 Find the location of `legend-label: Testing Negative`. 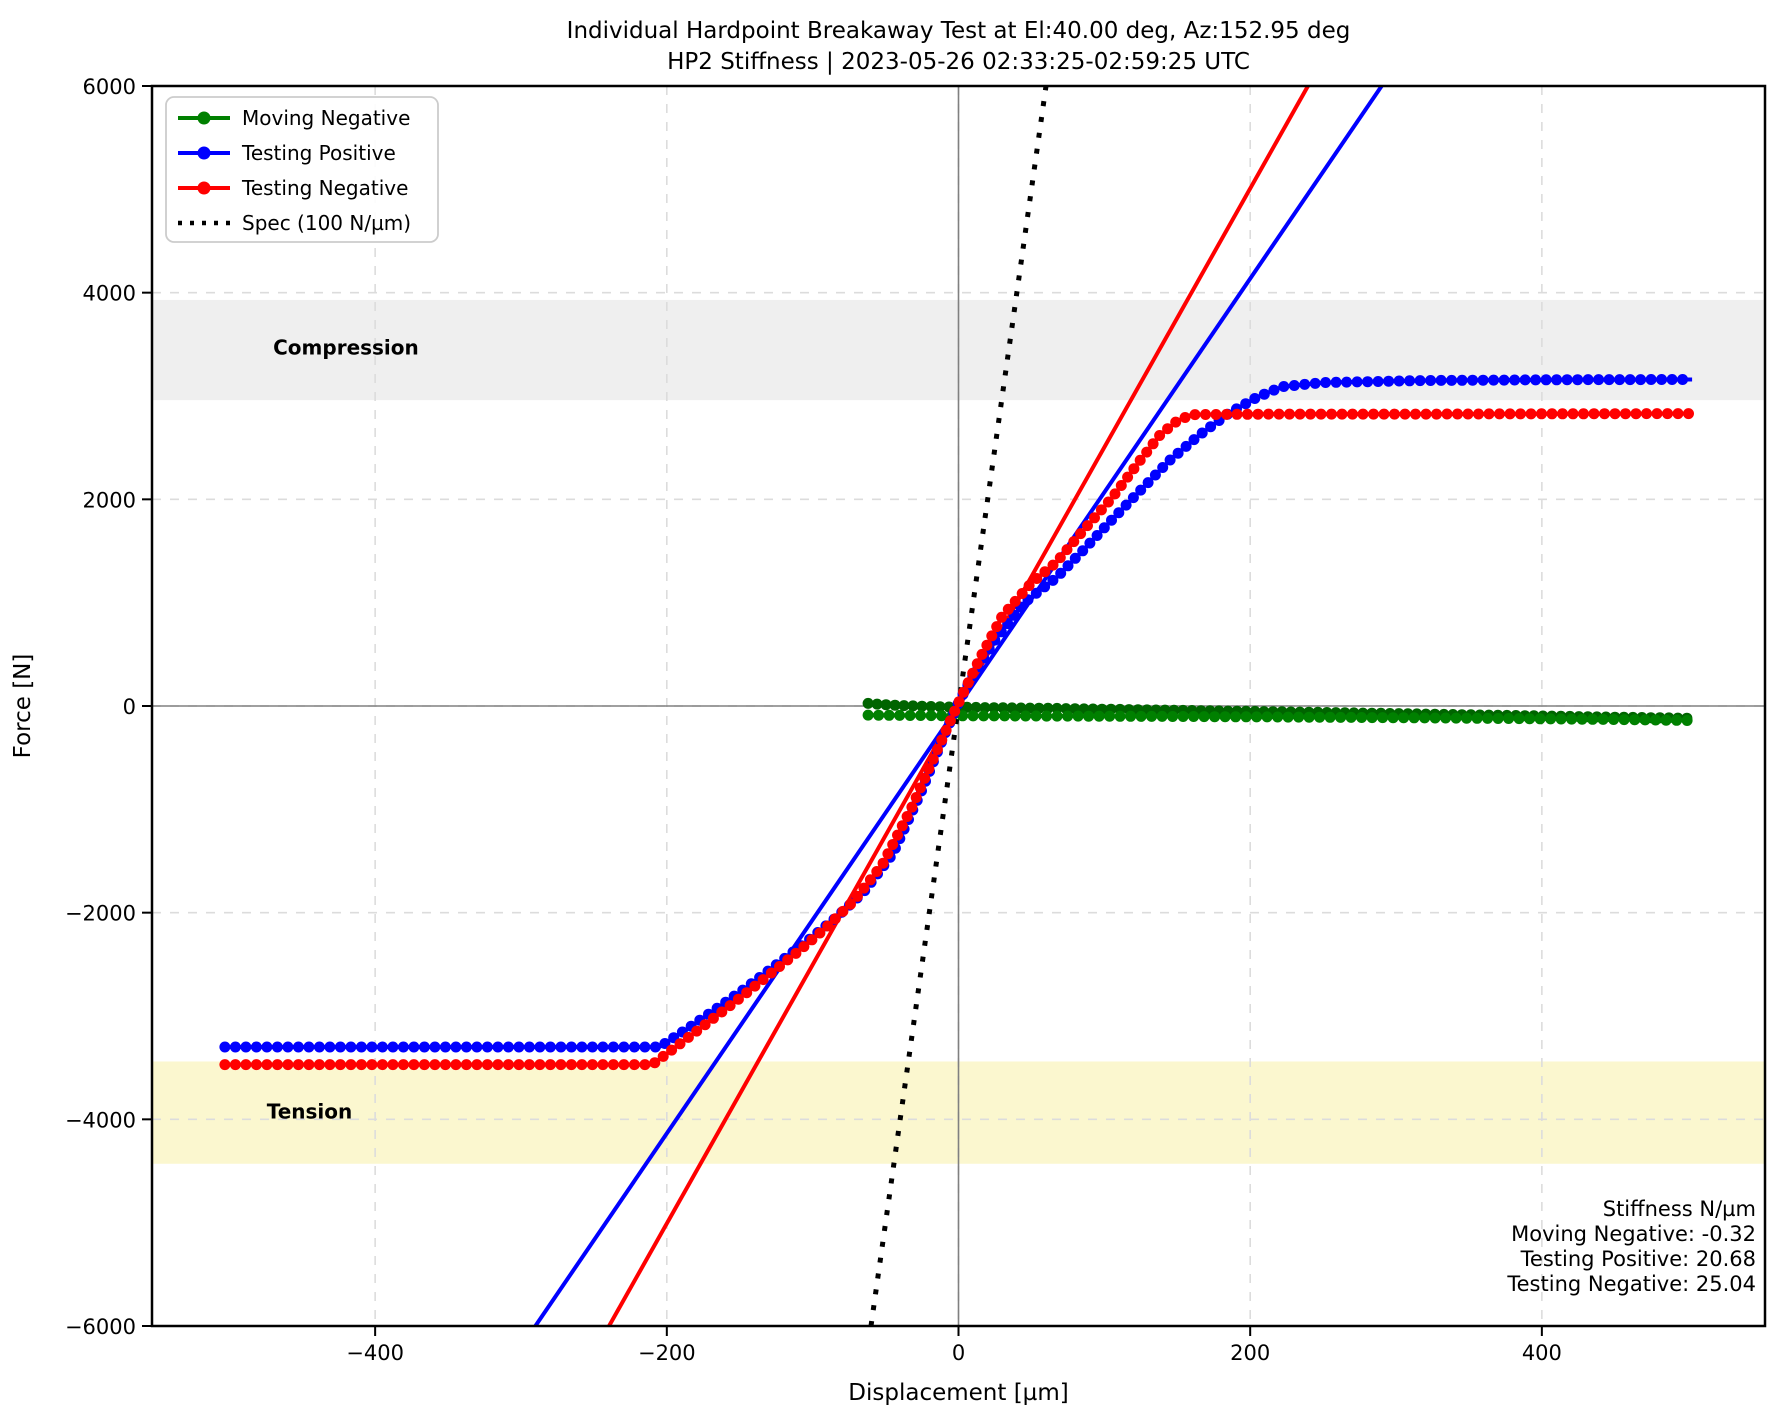

legend-label: Testing Negative is located at coordinates (324, 188).